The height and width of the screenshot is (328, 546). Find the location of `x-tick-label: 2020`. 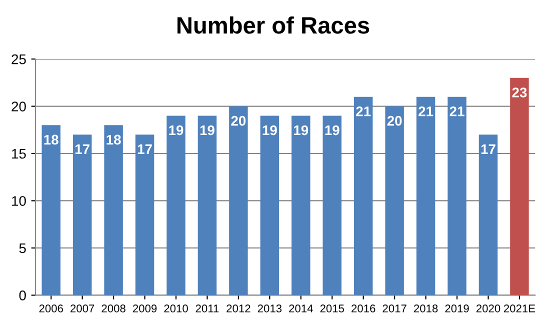

x-tick-label: 2020 is located at coordinates (488, 308).